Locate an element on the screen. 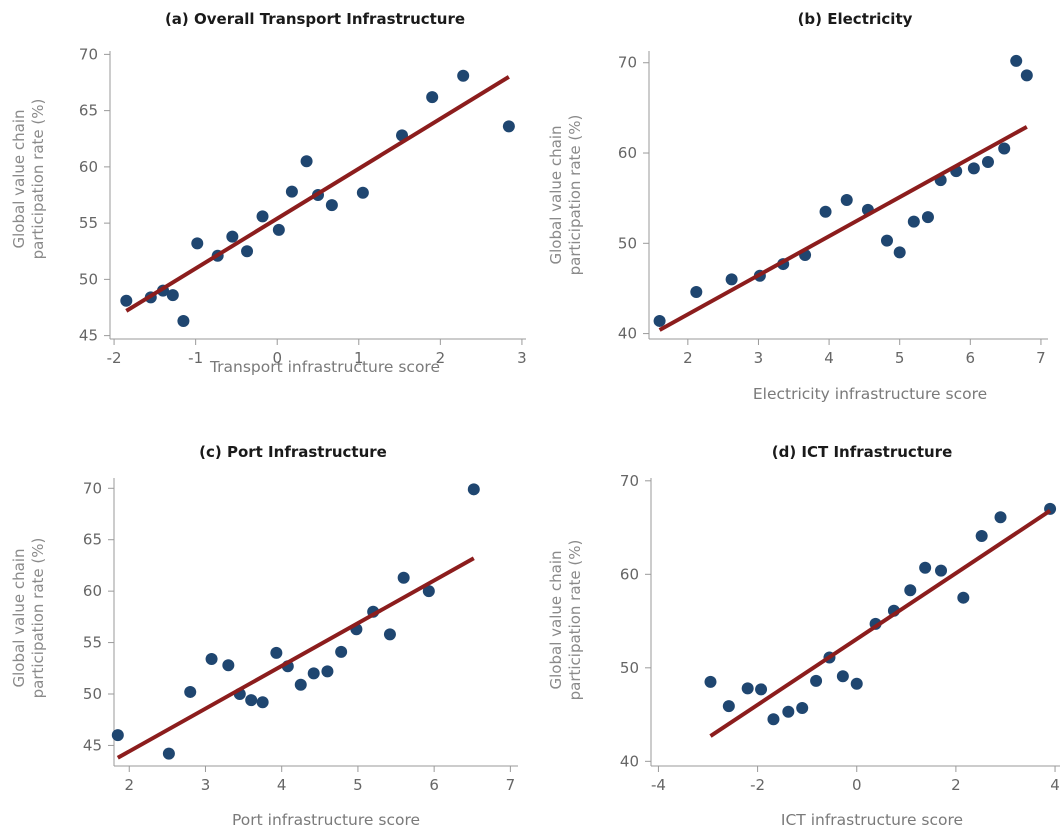  panel-title: (a) Overall Transport Infrastructure is located at coordinates (315, 19).